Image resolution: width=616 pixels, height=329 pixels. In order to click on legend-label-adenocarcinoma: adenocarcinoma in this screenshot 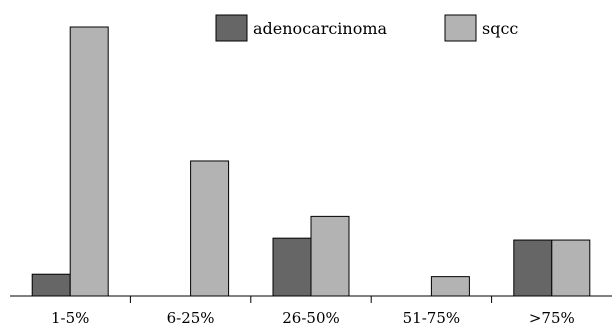, I will do `click(320, 28)`.